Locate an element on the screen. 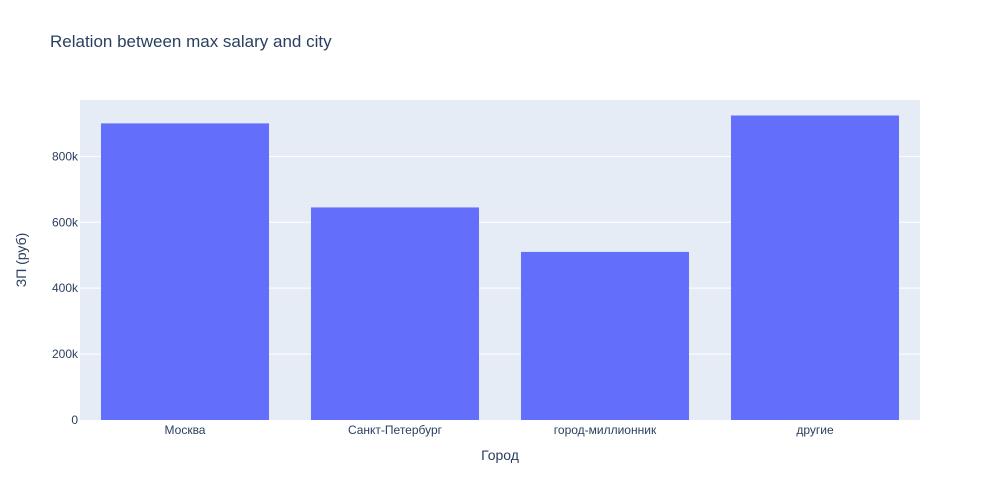 This screenshot has width=1000, height=500. x-tick-label: Москва is located at coordinates (185, 430).